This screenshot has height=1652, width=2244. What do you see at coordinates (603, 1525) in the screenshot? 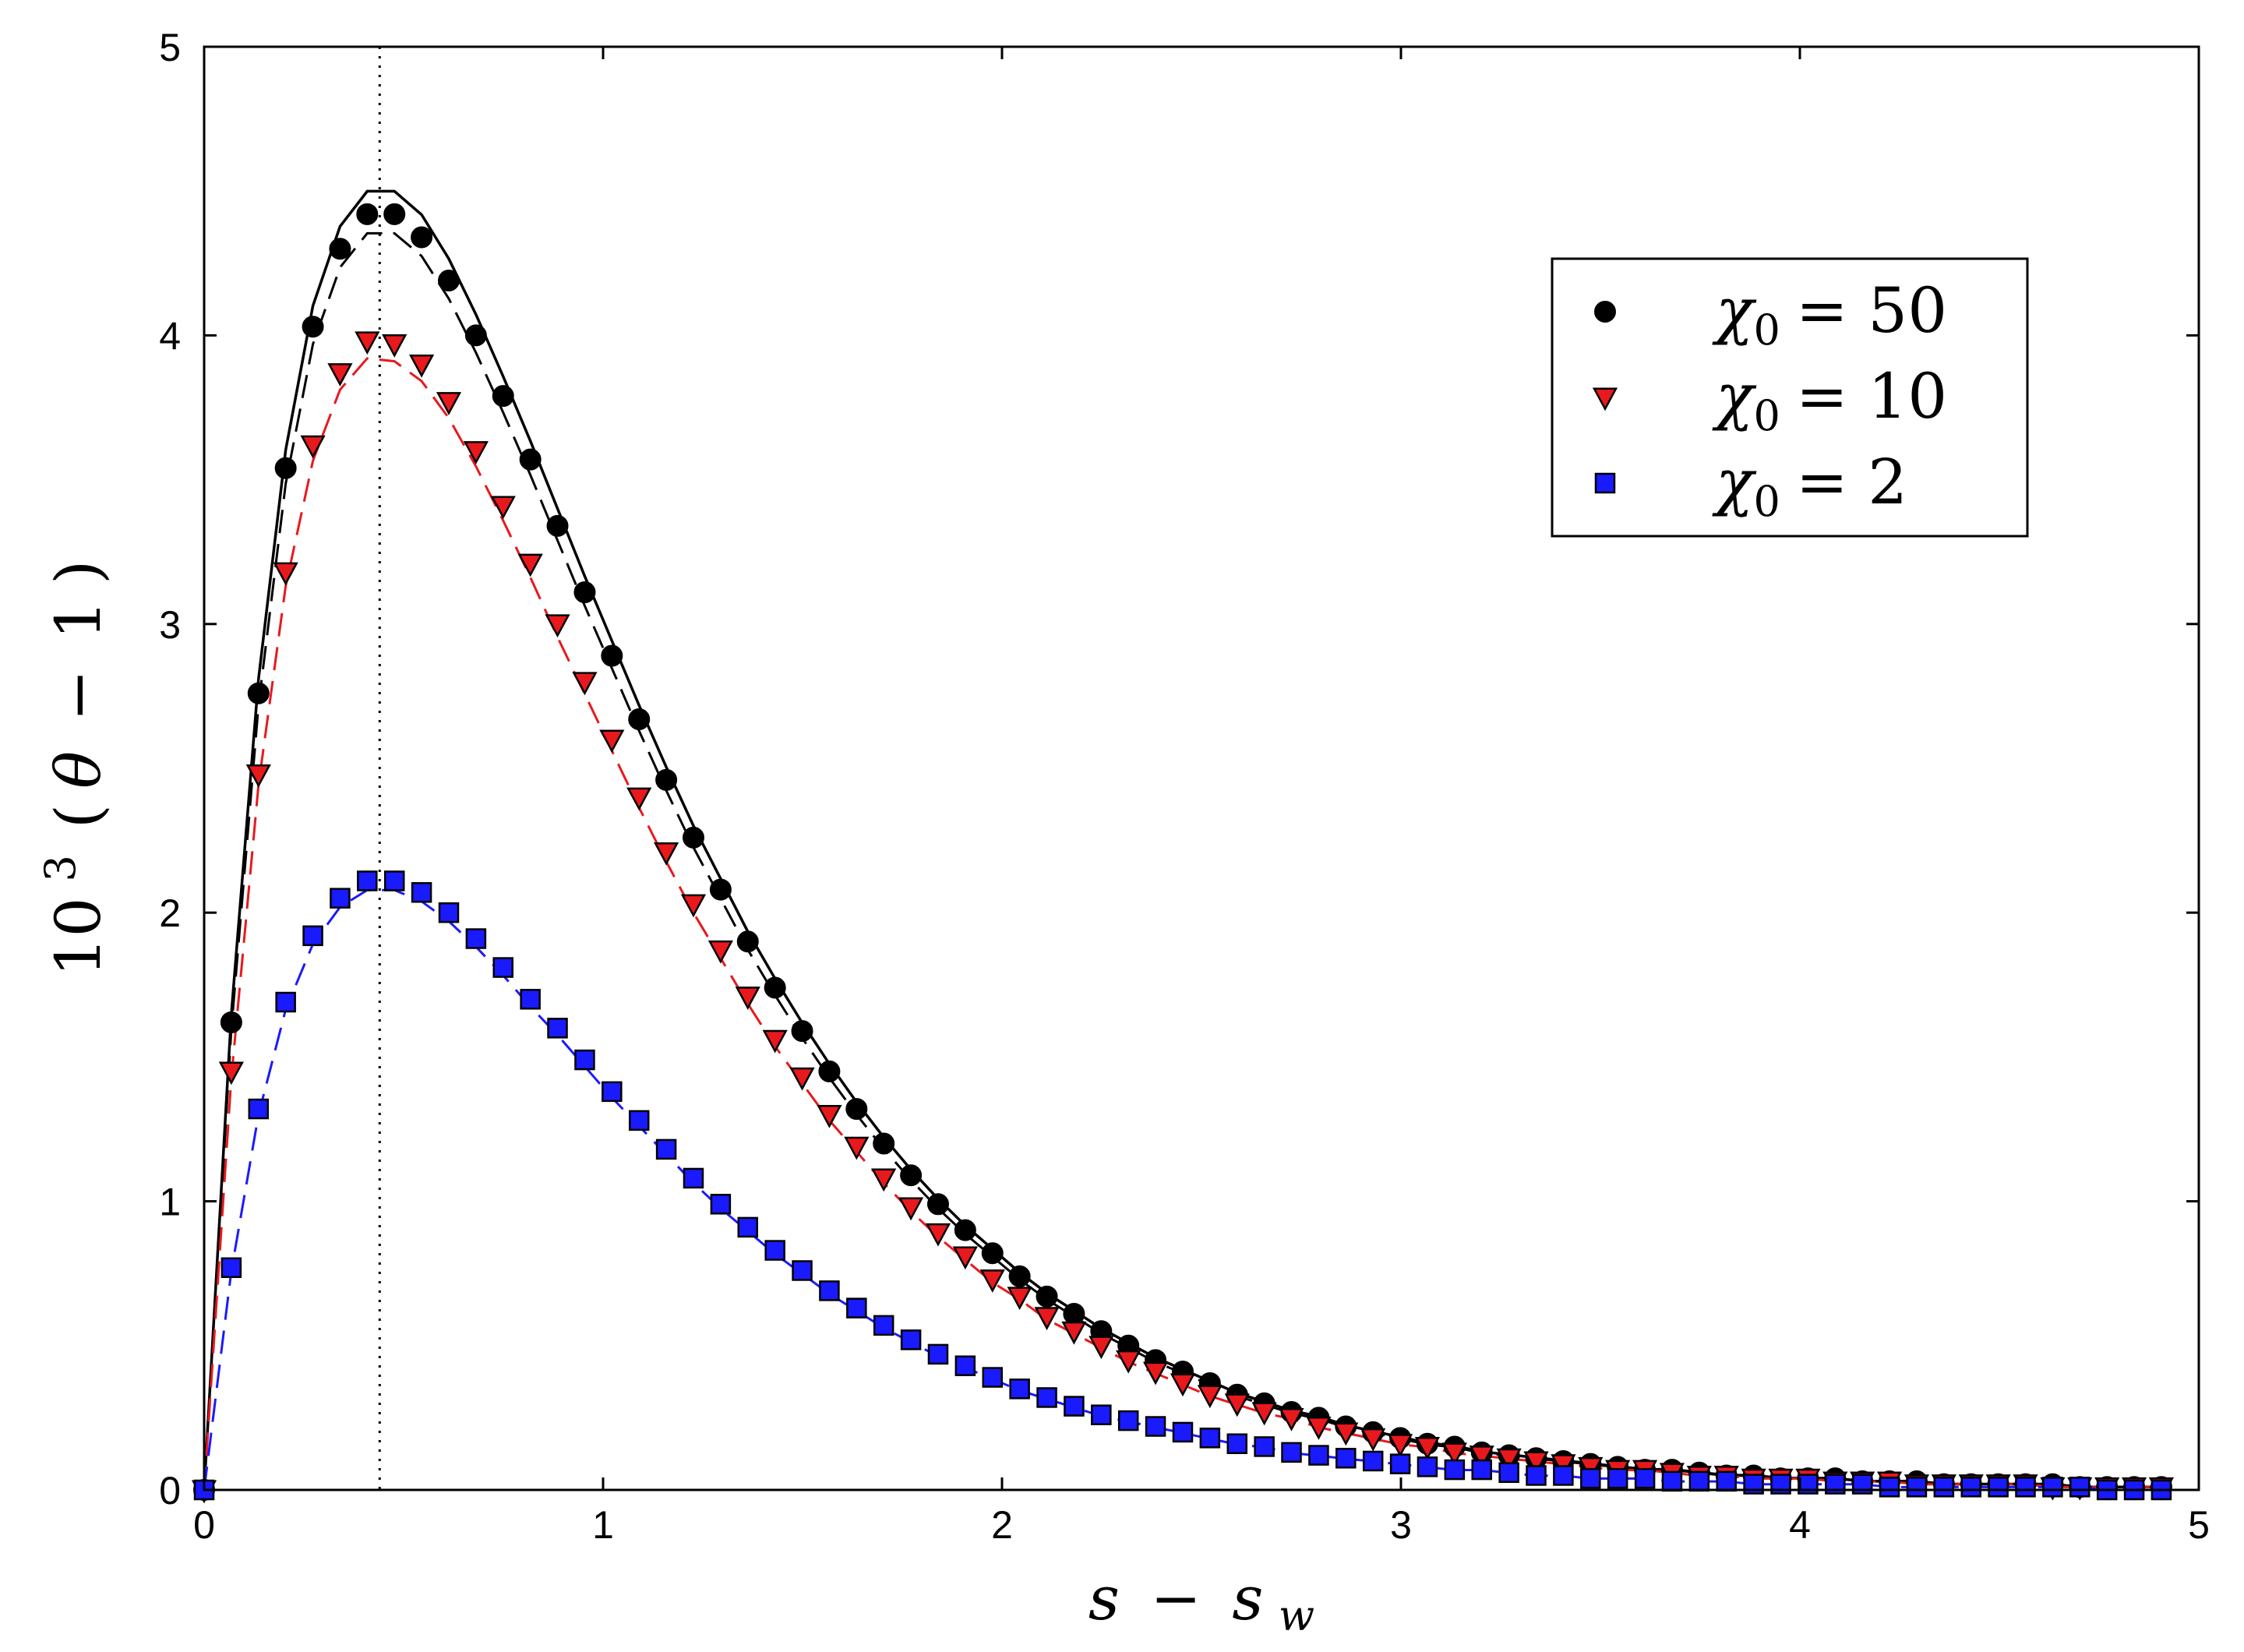
I see `x-tick-label: 1` at bounding box center [603, 1525].